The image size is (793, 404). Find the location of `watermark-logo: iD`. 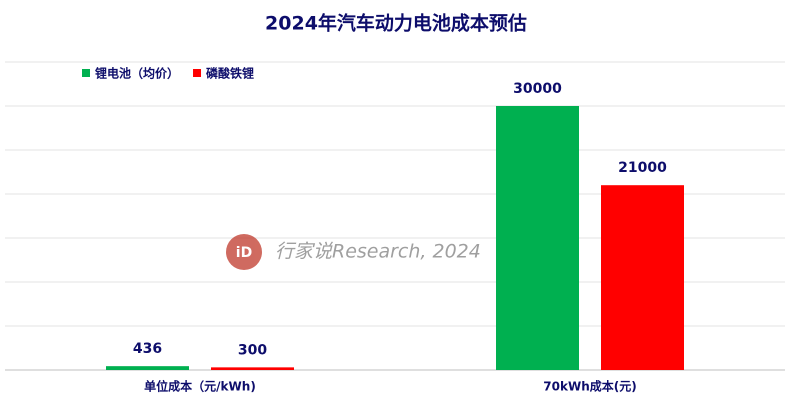

watermark-logo: iD is located at coordinates (244, 252).